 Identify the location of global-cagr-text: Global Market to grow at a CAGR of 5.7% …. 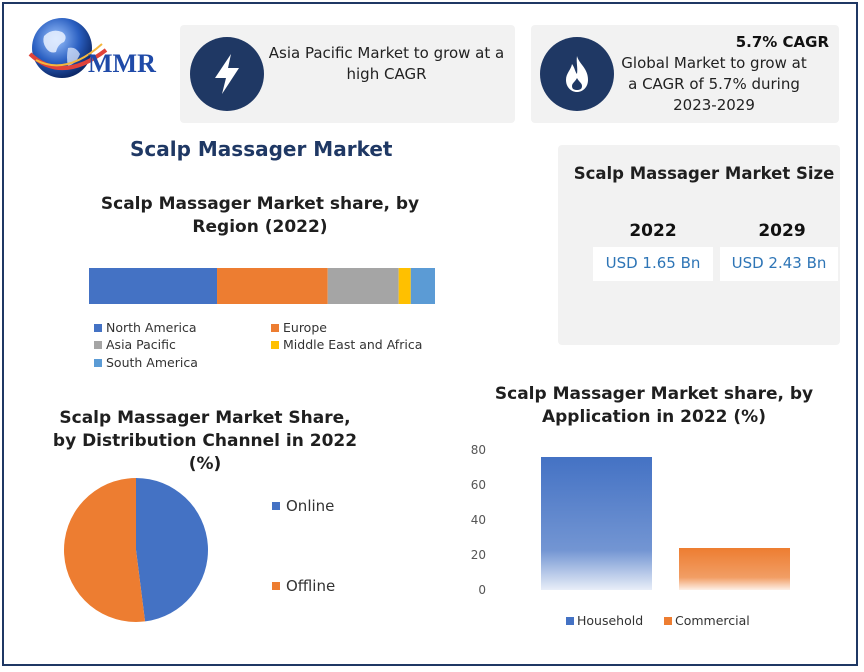
(714, 84).